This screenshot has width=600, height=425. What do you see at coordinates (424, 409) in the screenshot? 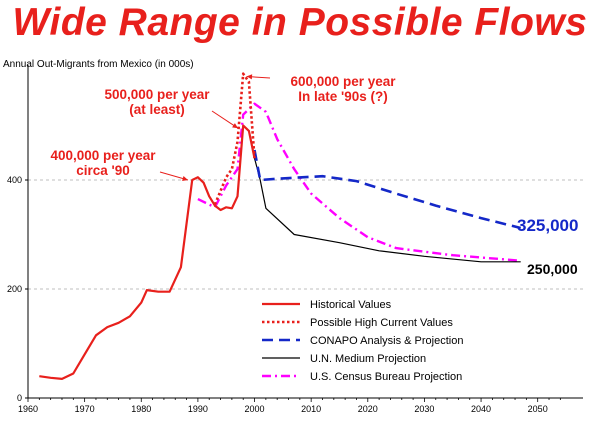
I see `x-tick-label-2030: 2030` at bounding box center [424, 409].